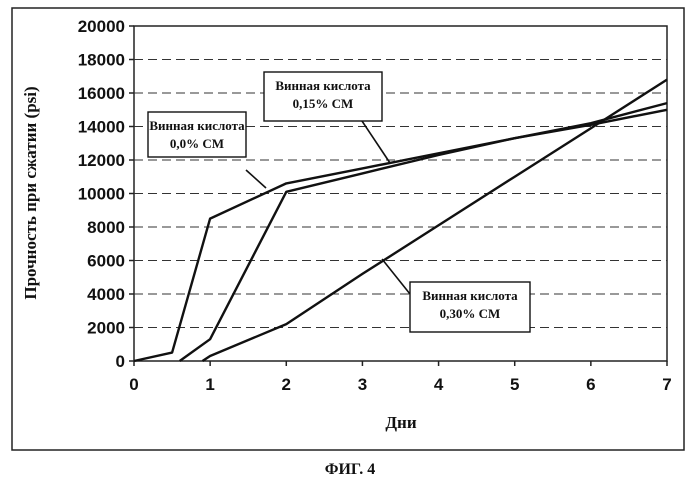 The image size is (699, 488). I want to click on y-tick-label: 0, so click(120, 361).